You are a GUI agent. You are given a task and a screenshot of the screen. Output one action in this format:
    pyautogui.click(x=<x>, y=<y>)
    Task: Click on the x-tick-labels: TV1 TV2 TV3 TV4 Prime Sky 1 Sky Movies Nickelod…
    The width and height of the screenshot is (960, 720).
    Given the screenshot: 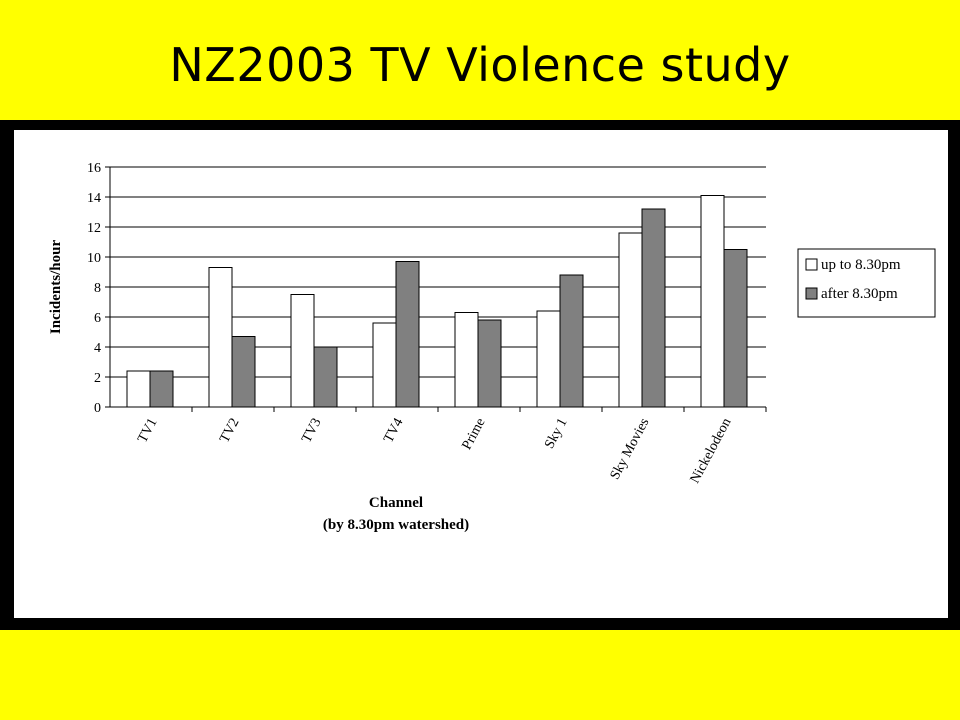 What is the action you would take?
    pyautogui.click(x=434, y=451)
    